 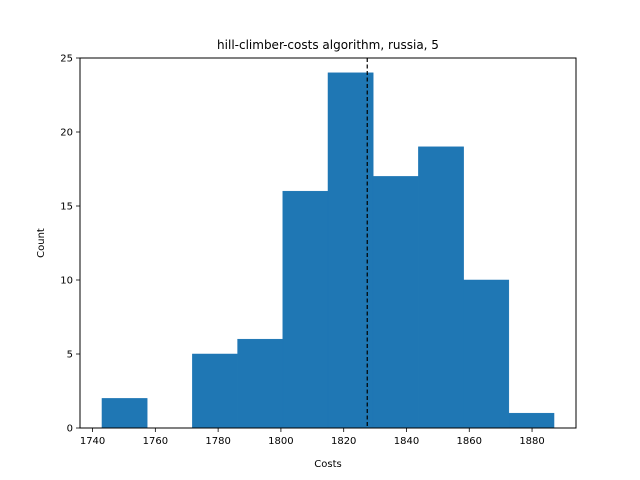 I want to click on y-axis-label: Count, so click(x=41, y=243).